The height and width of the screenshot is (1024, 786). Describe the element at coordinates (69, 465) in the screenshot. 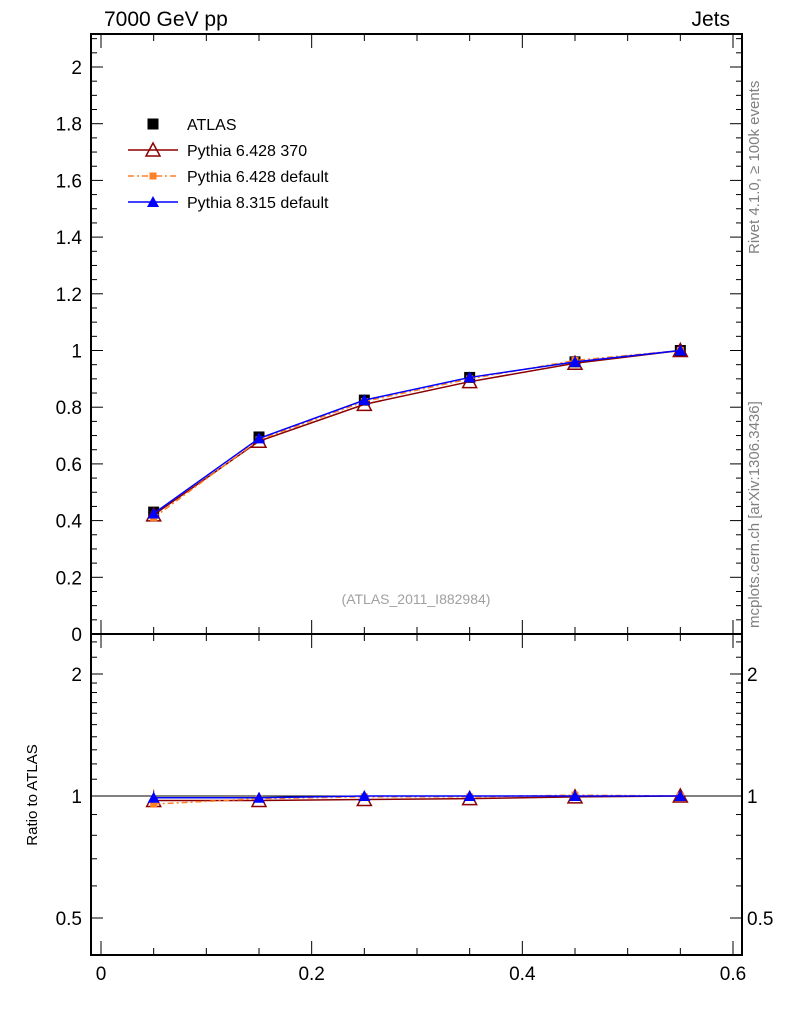

I see `main-ytick-label: 0.6` at that location.